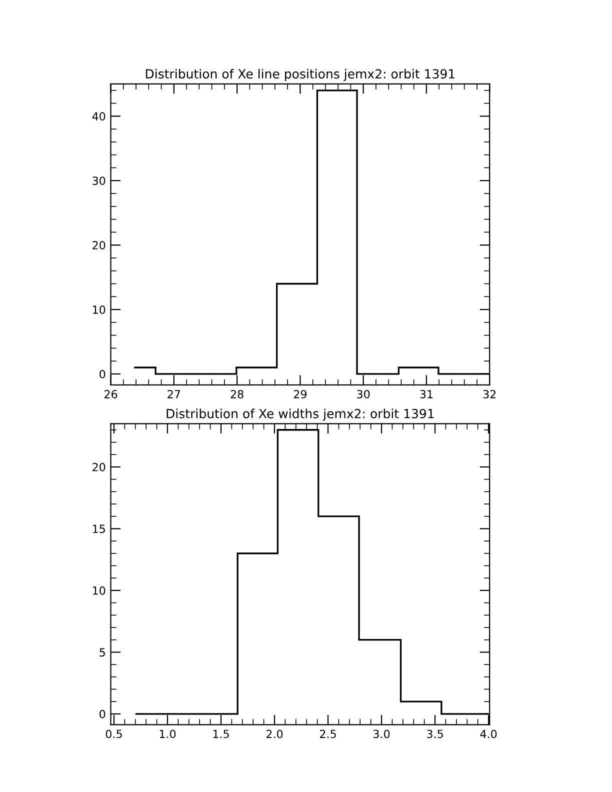 This screenshot has width=612, height=792. I want to click on x-tick-label: 29, so click(300, 394).